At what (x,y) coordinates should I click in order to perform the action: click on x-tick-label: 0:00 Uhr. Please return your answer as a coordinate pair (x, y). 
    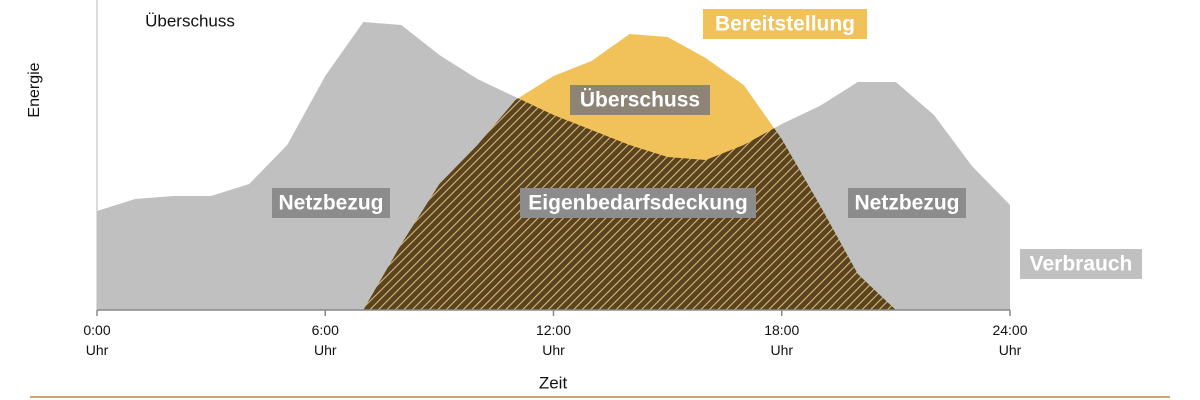
    Looking at the image, I should click on (97, 340).